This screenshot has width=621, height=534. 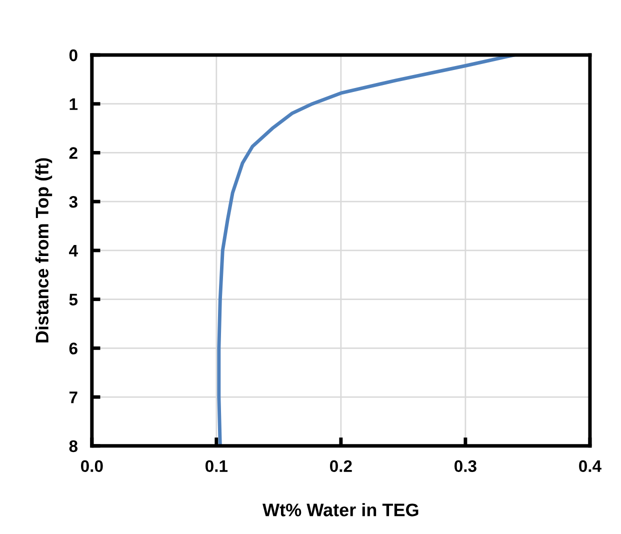 What do you see at coordinates (73, 250) in the screenshot?
I see `y-tick-label: 4` at bounding box center [73, 250].